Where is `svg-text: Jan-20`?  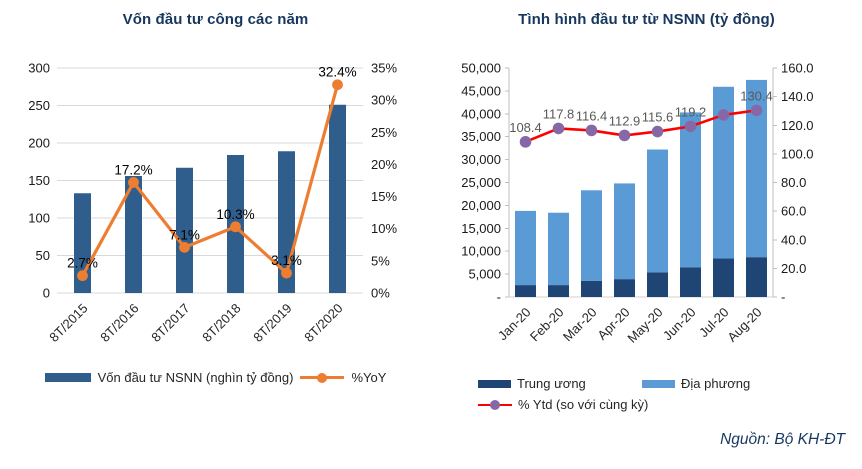 svg-text: Jan-20 is located at coordinates (514, 324).